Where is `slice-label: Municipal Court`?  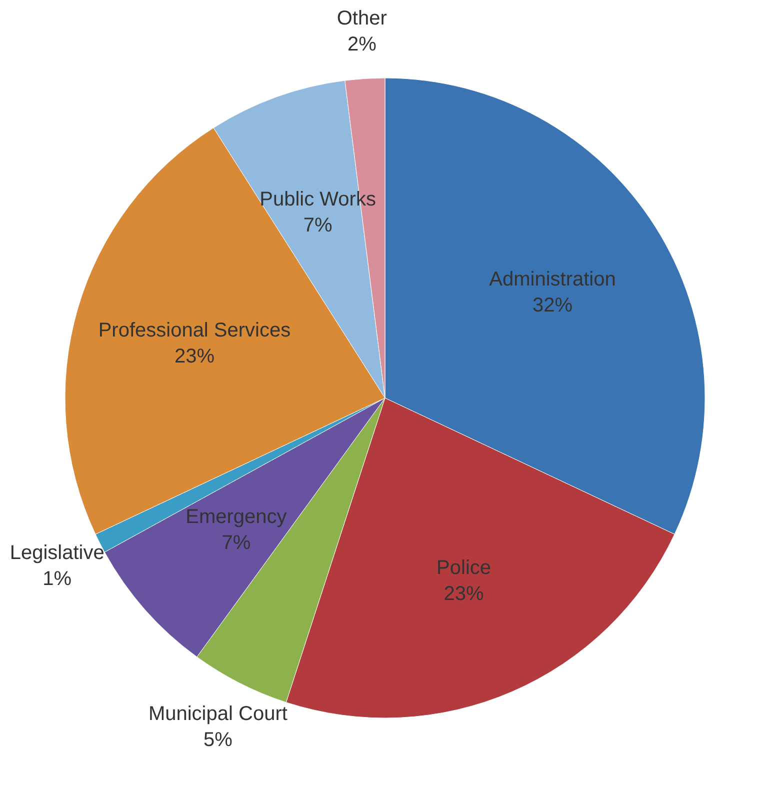 slice-label: Municipal Court is located at coordinates (218, 713).